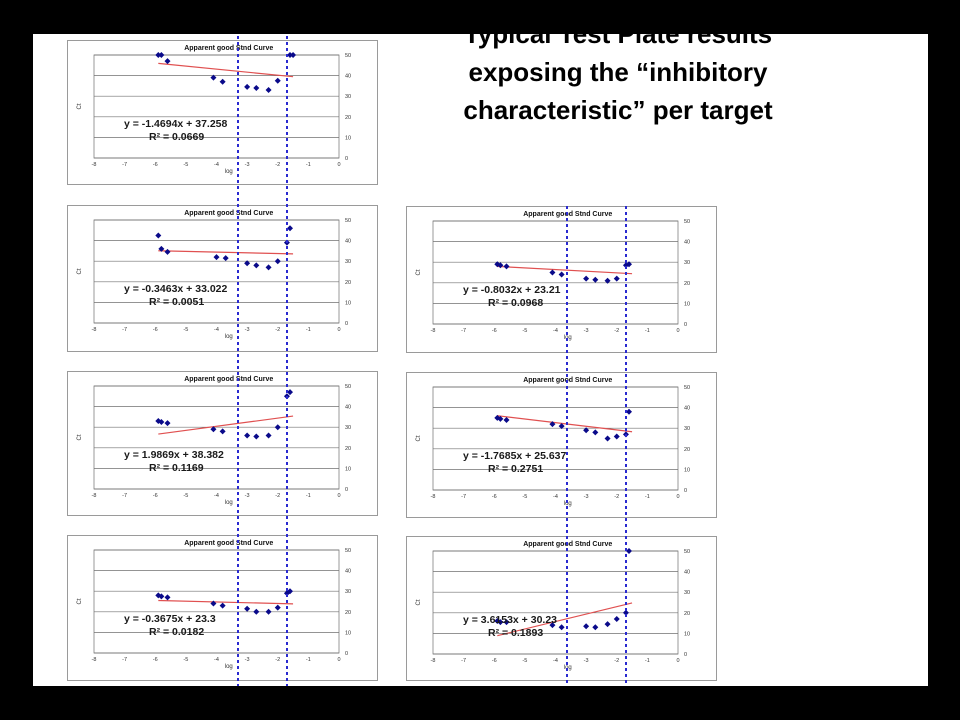 Image resolution: width=960 pixels, height=720 pixels. Describe the element at coordinates (618, 110) in the screenshot. I see `headline-line-3: characteristic” per target` at that location.